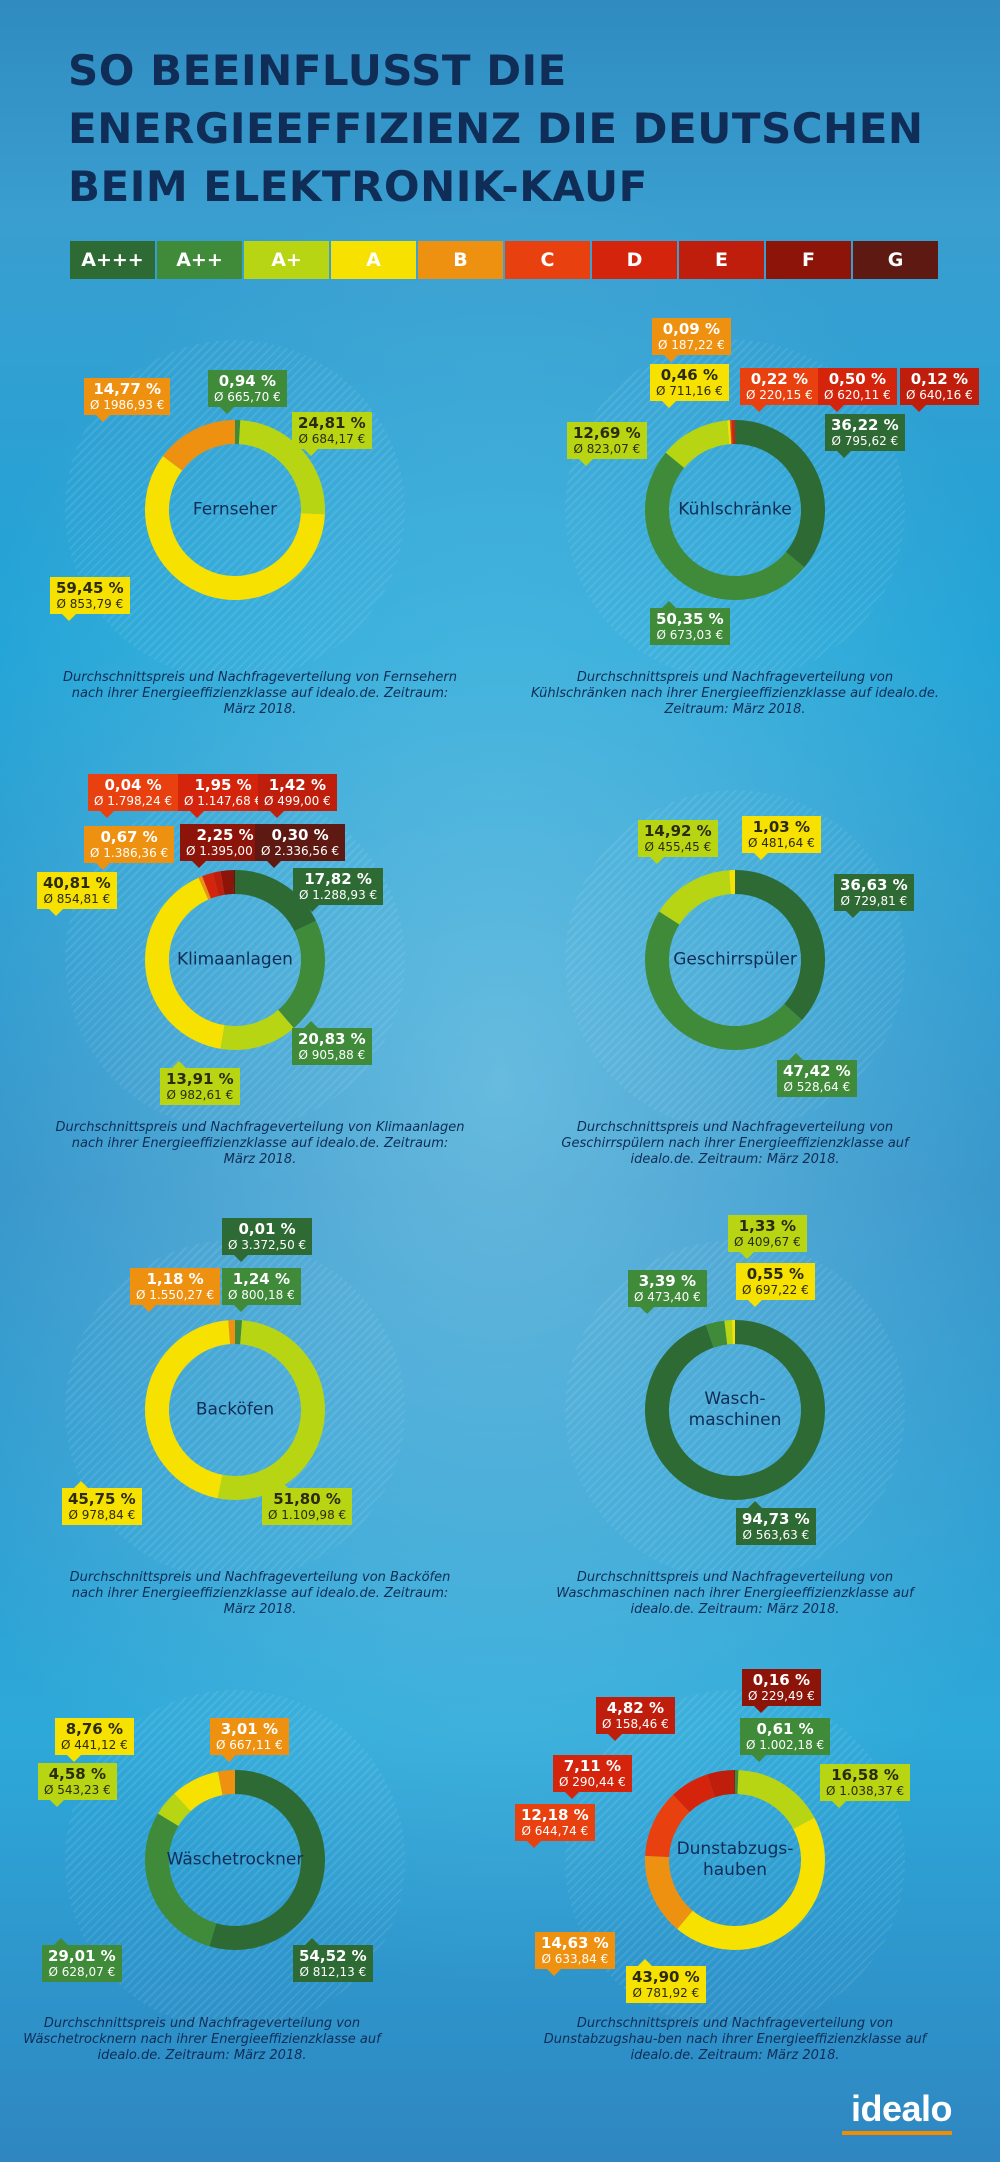  Describe the element at coordinates (776, 1519) in the screenshot. I see `share-value: 94,73 %` at that location.